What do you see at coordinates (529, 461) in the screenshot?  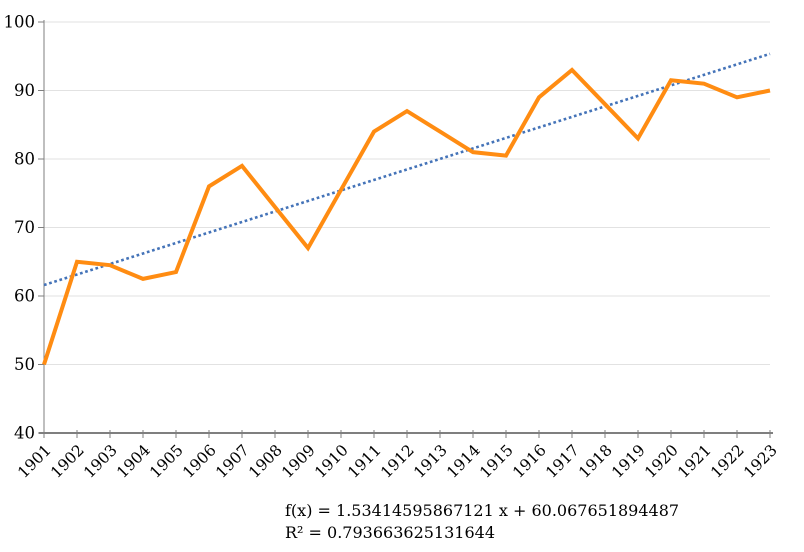 I see `x-tick-label: 1916` at bounding box center [529, 461].